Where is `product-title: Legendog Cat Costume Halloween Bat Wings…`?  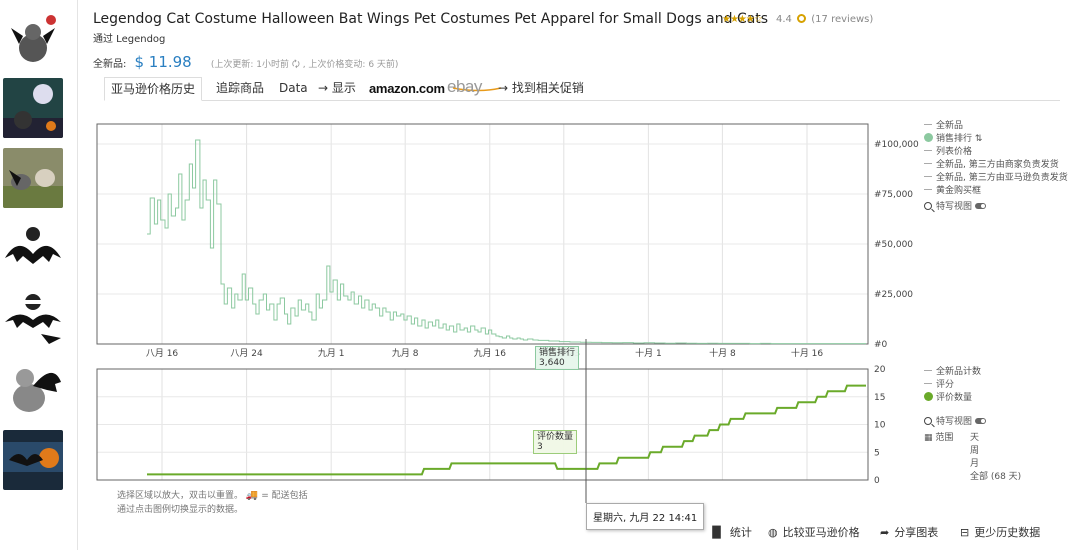
product-title: Legendog Cat Costume Halloween Bat Wings… is located at coordinates (431, 19).